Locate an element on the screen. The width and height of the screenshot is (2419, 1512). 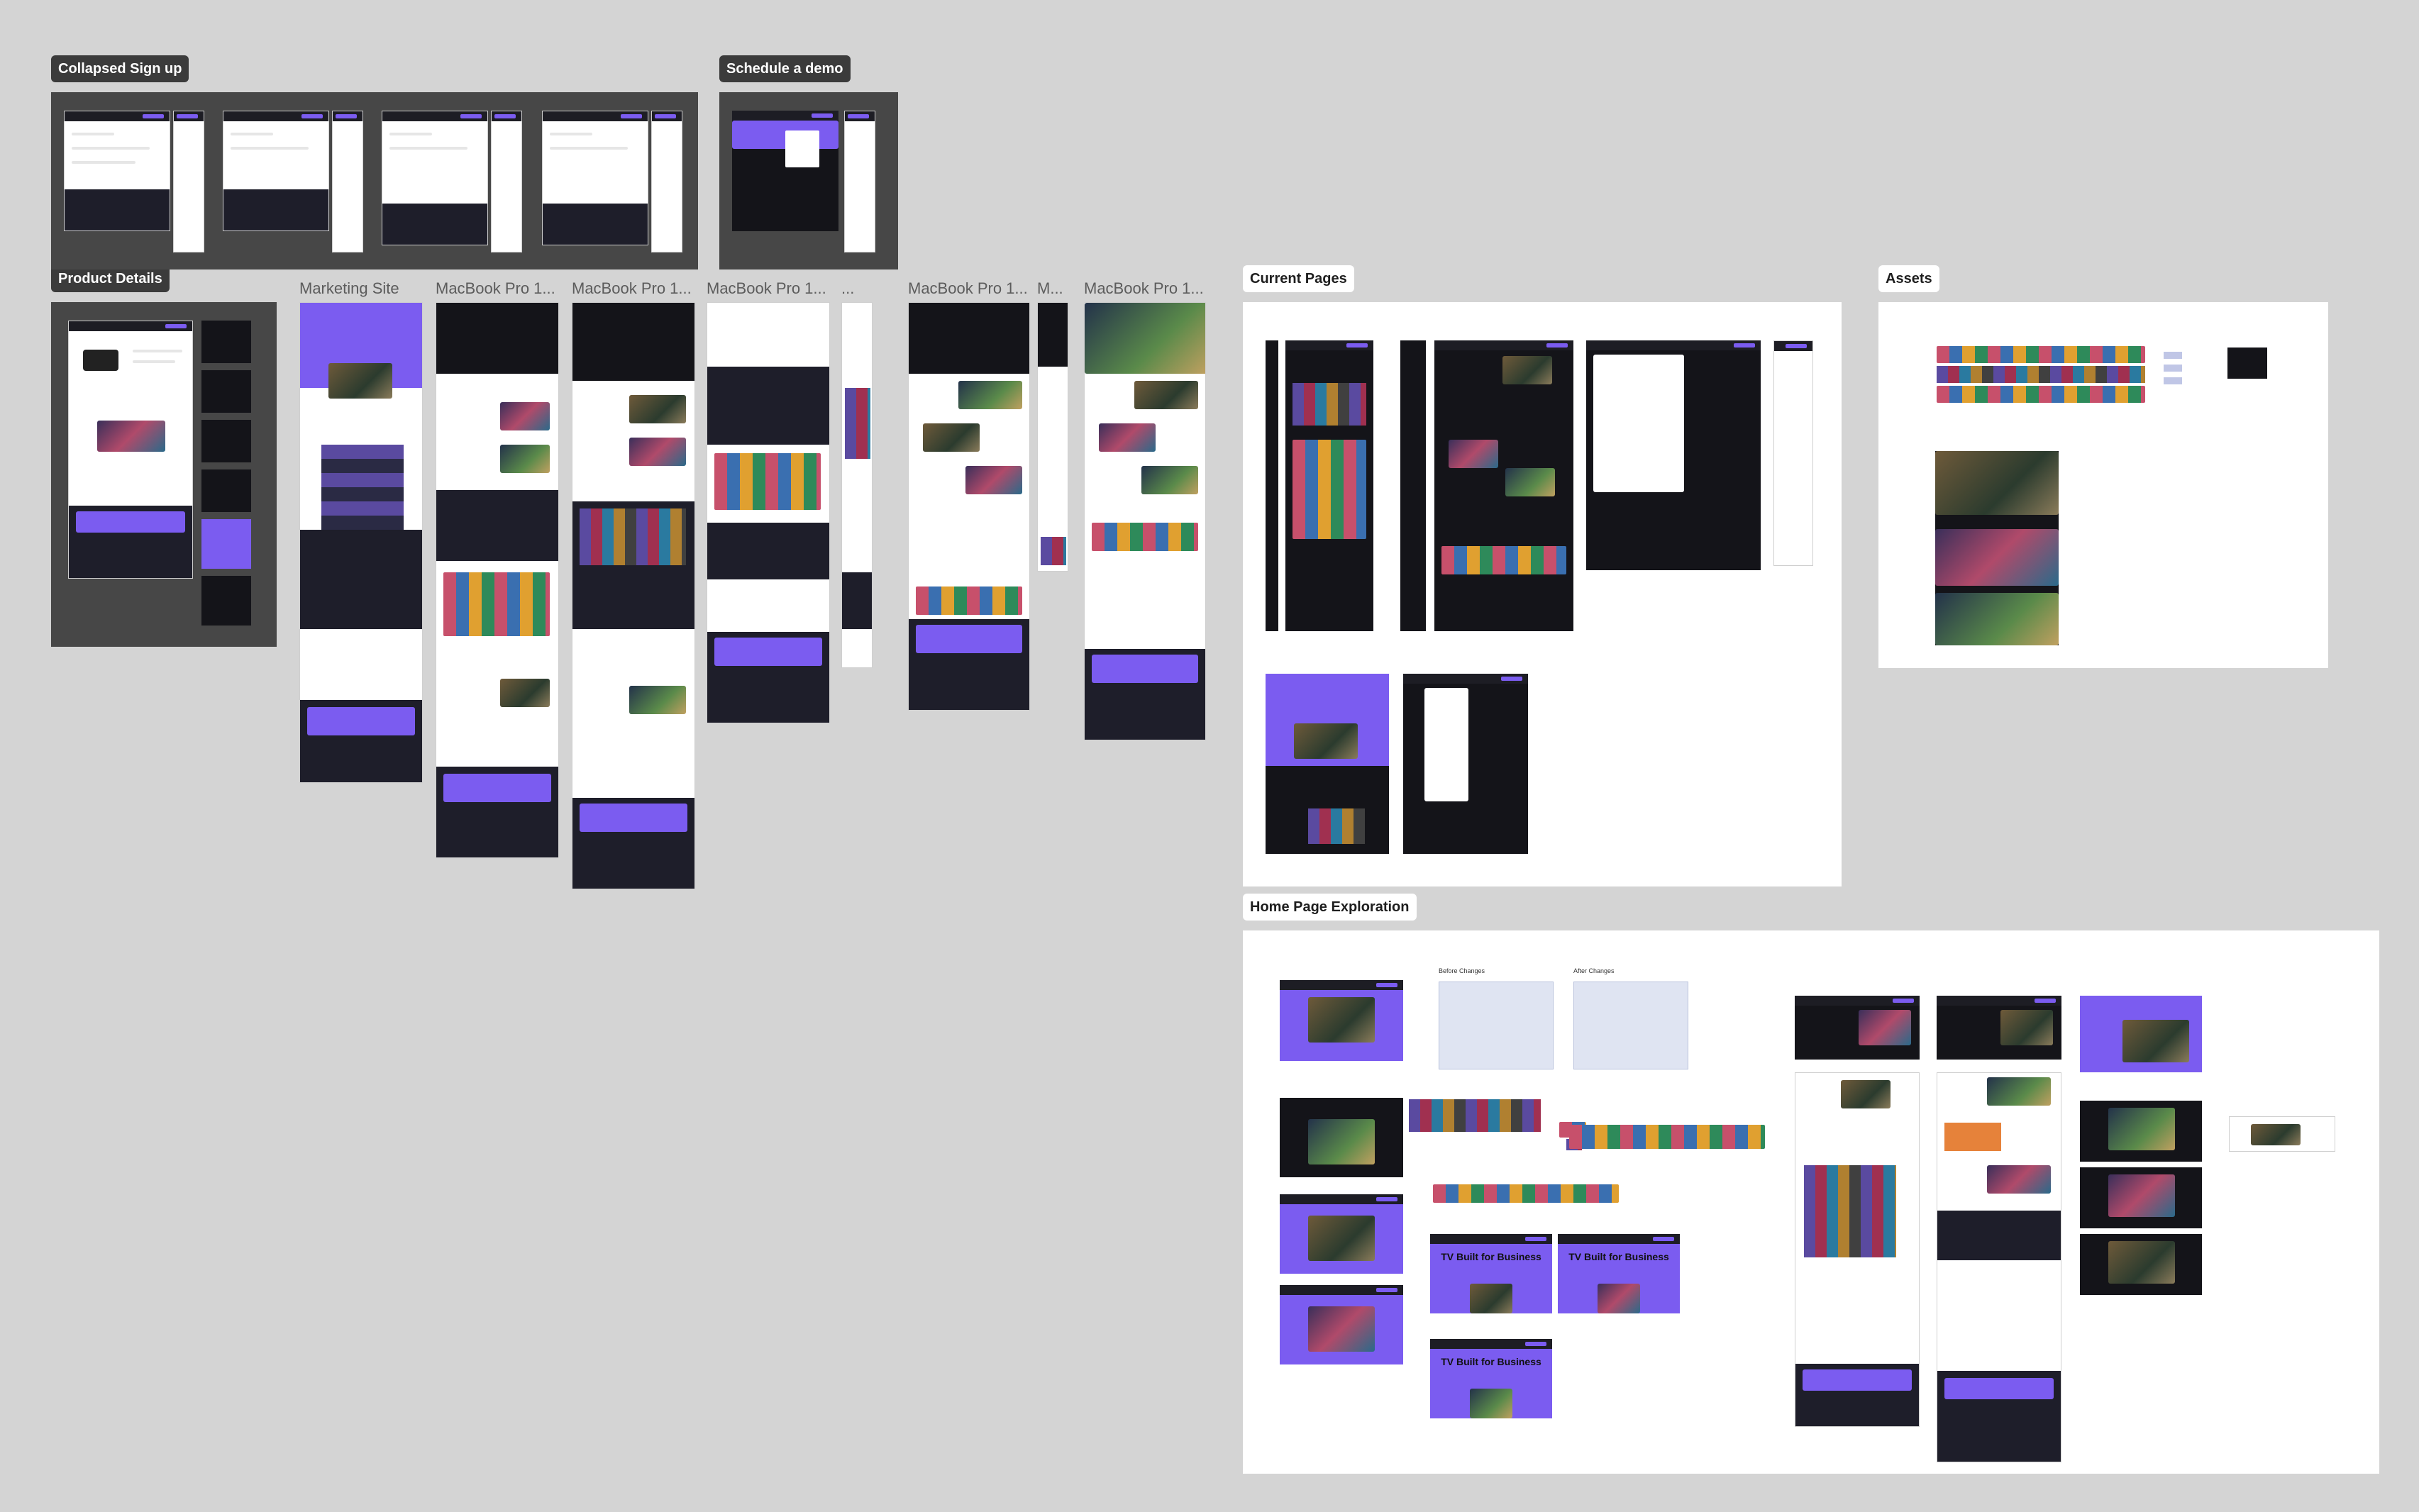
before-changes-label: Before Changes is located at coordinates (1462, 970).